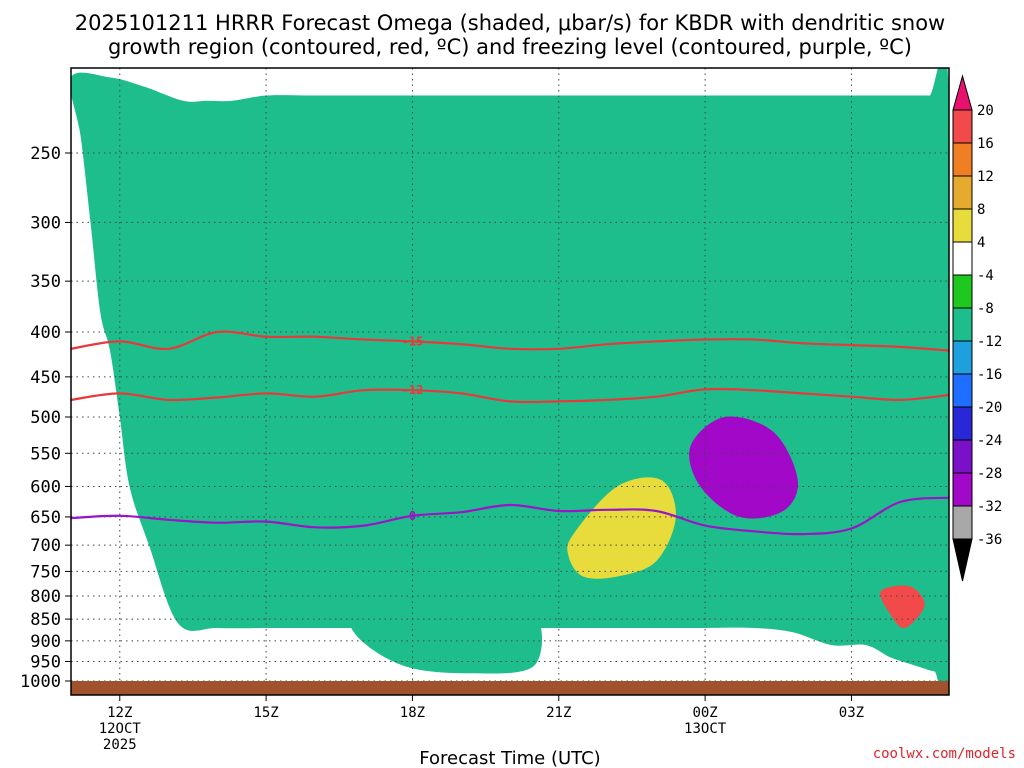  Describe the element at coordinates (985, 309) in the screenshot. I see `colorbar-label: -8` at that location.